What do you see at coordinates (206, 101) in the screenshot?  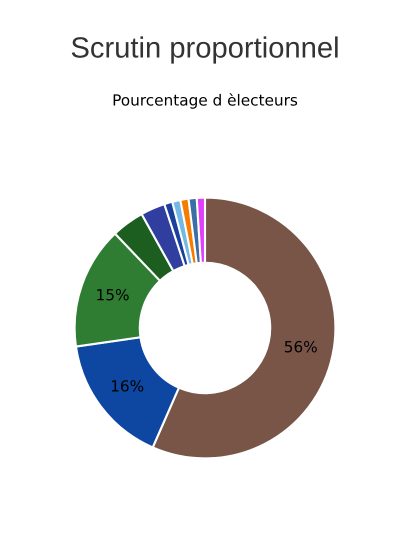 I see `chart-subtitle: Pourcentage d èlecteurs` at bounding box center [206, 101].